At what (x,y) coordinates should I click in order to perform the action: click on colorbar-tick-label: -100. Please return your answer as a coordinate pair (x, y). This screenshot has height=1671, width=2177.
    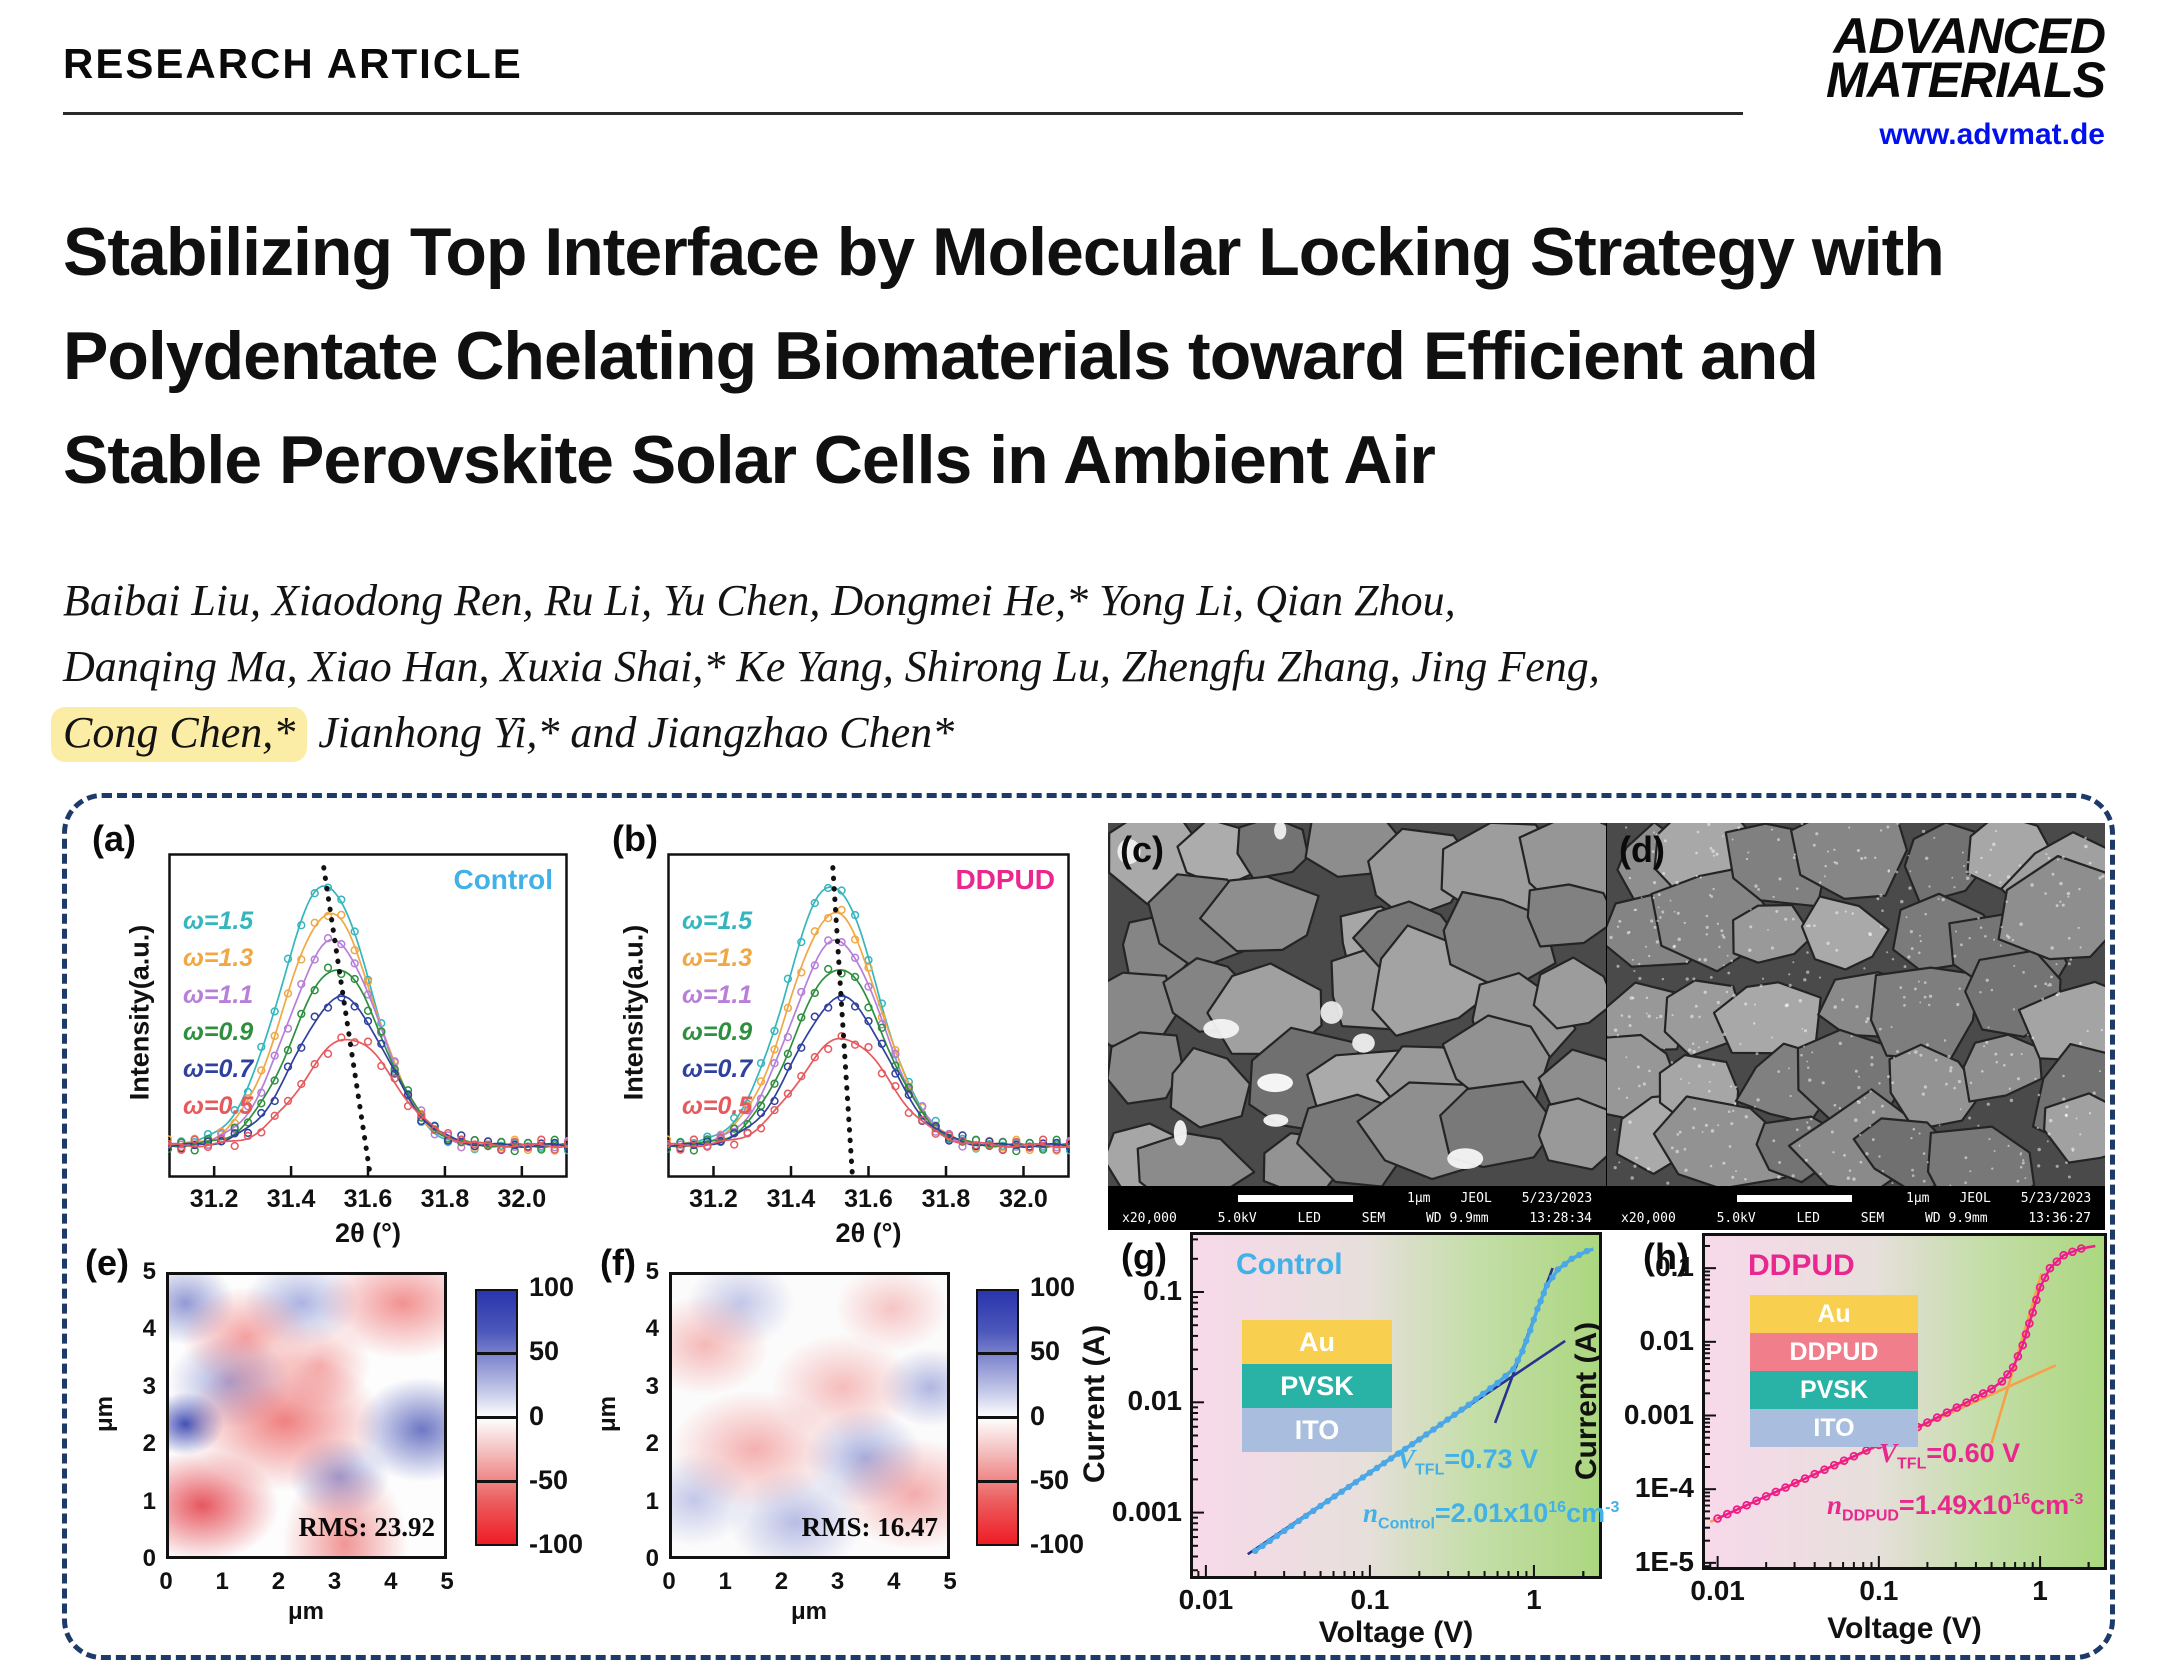
    Looking at the image, I should click on (556, 1544).